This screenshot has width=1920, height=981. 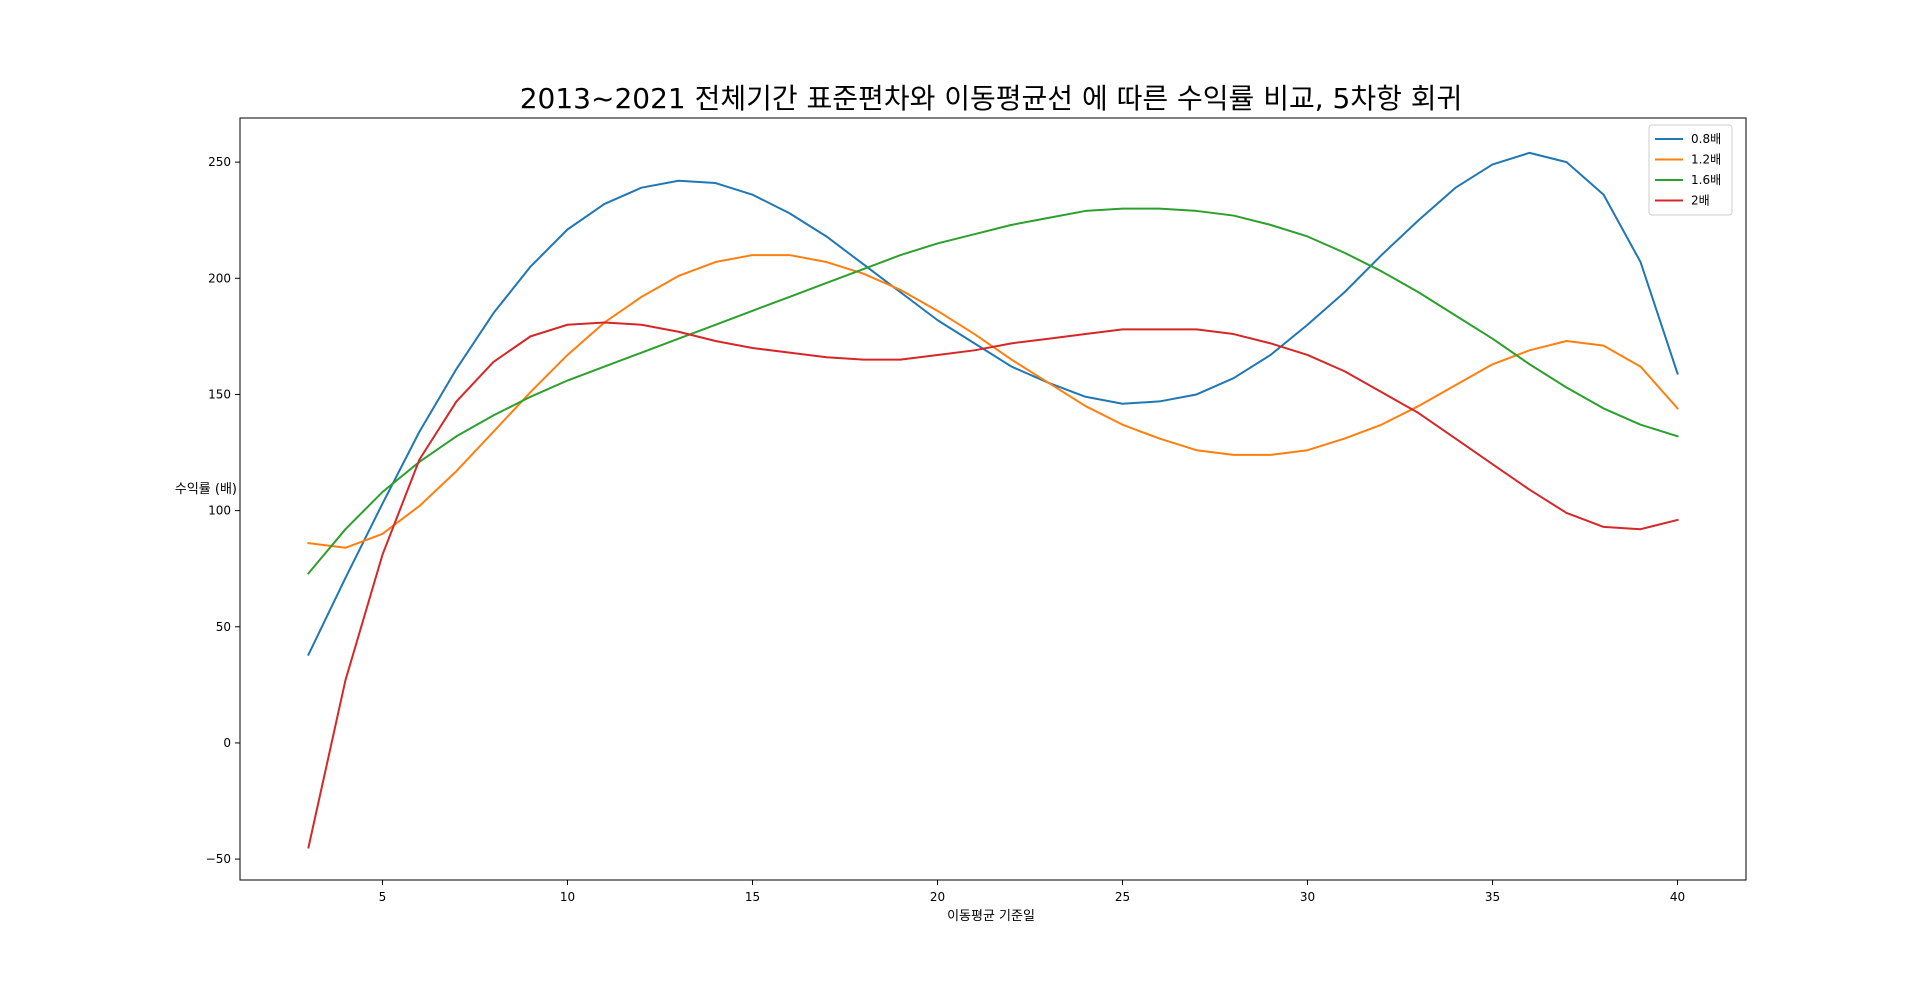 I want to click on x-tick-label: 10, so click(x=567, y=897).